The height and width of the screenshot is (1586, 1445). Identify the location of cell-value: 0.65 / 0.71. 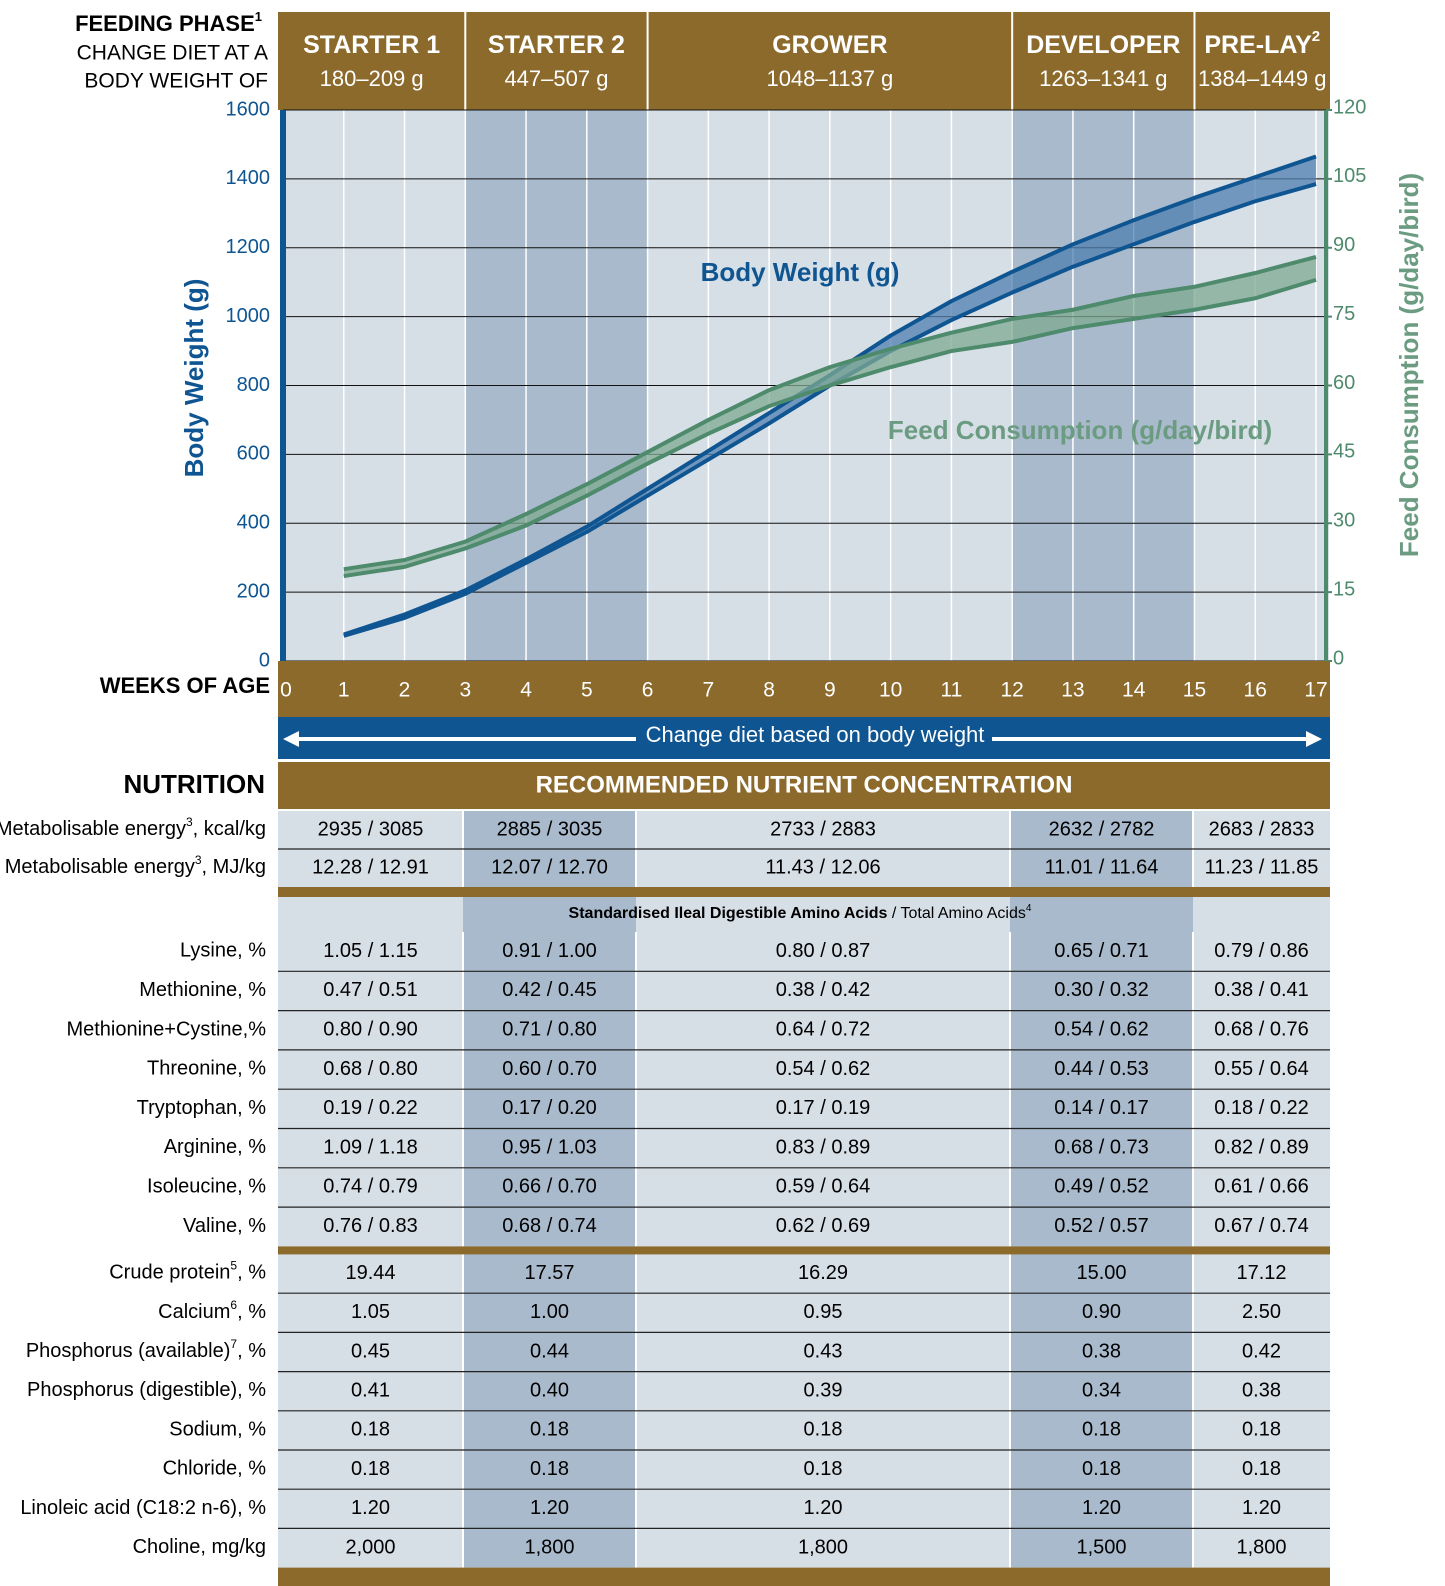
(1101, 951).